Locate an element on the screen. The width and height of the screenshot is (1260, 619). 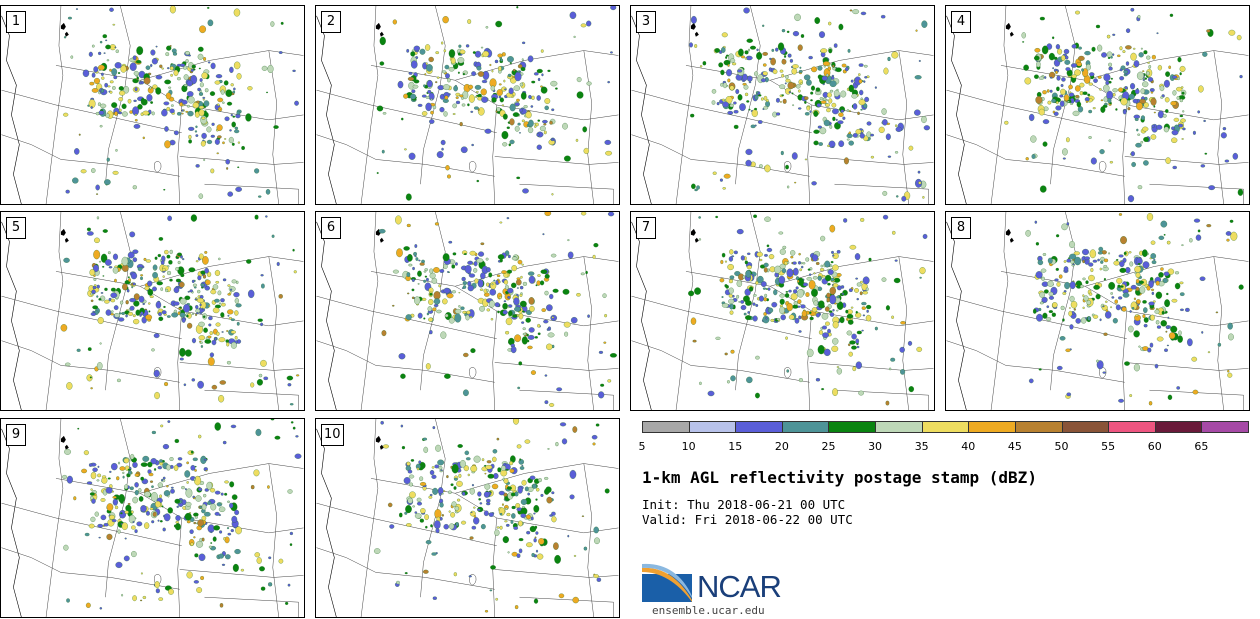
colorbar-tick-label: 15 is located at coordinates (735, 446).